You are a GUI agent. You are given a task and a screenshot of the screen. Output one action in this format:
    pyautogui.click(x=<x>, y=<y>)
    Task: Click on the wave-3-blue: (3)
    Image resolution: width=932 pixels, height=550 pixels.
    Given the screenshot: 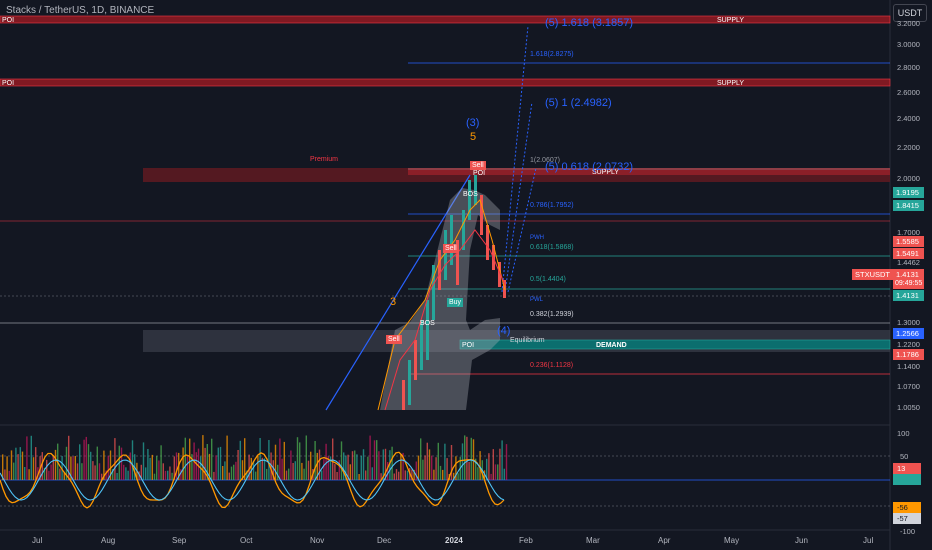 What is the action you would take?
    pyautogui.click(x=473, y=123)
    